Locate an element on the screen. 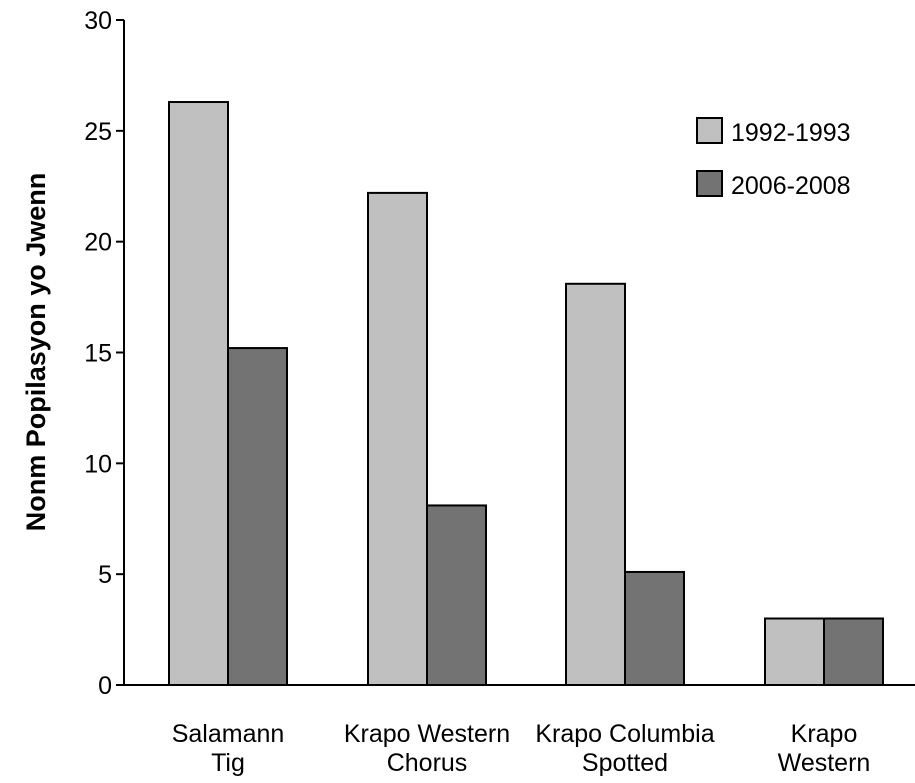 The image size is (915, 783). y-tick-label: 10 is located at coordinates (98, 464).